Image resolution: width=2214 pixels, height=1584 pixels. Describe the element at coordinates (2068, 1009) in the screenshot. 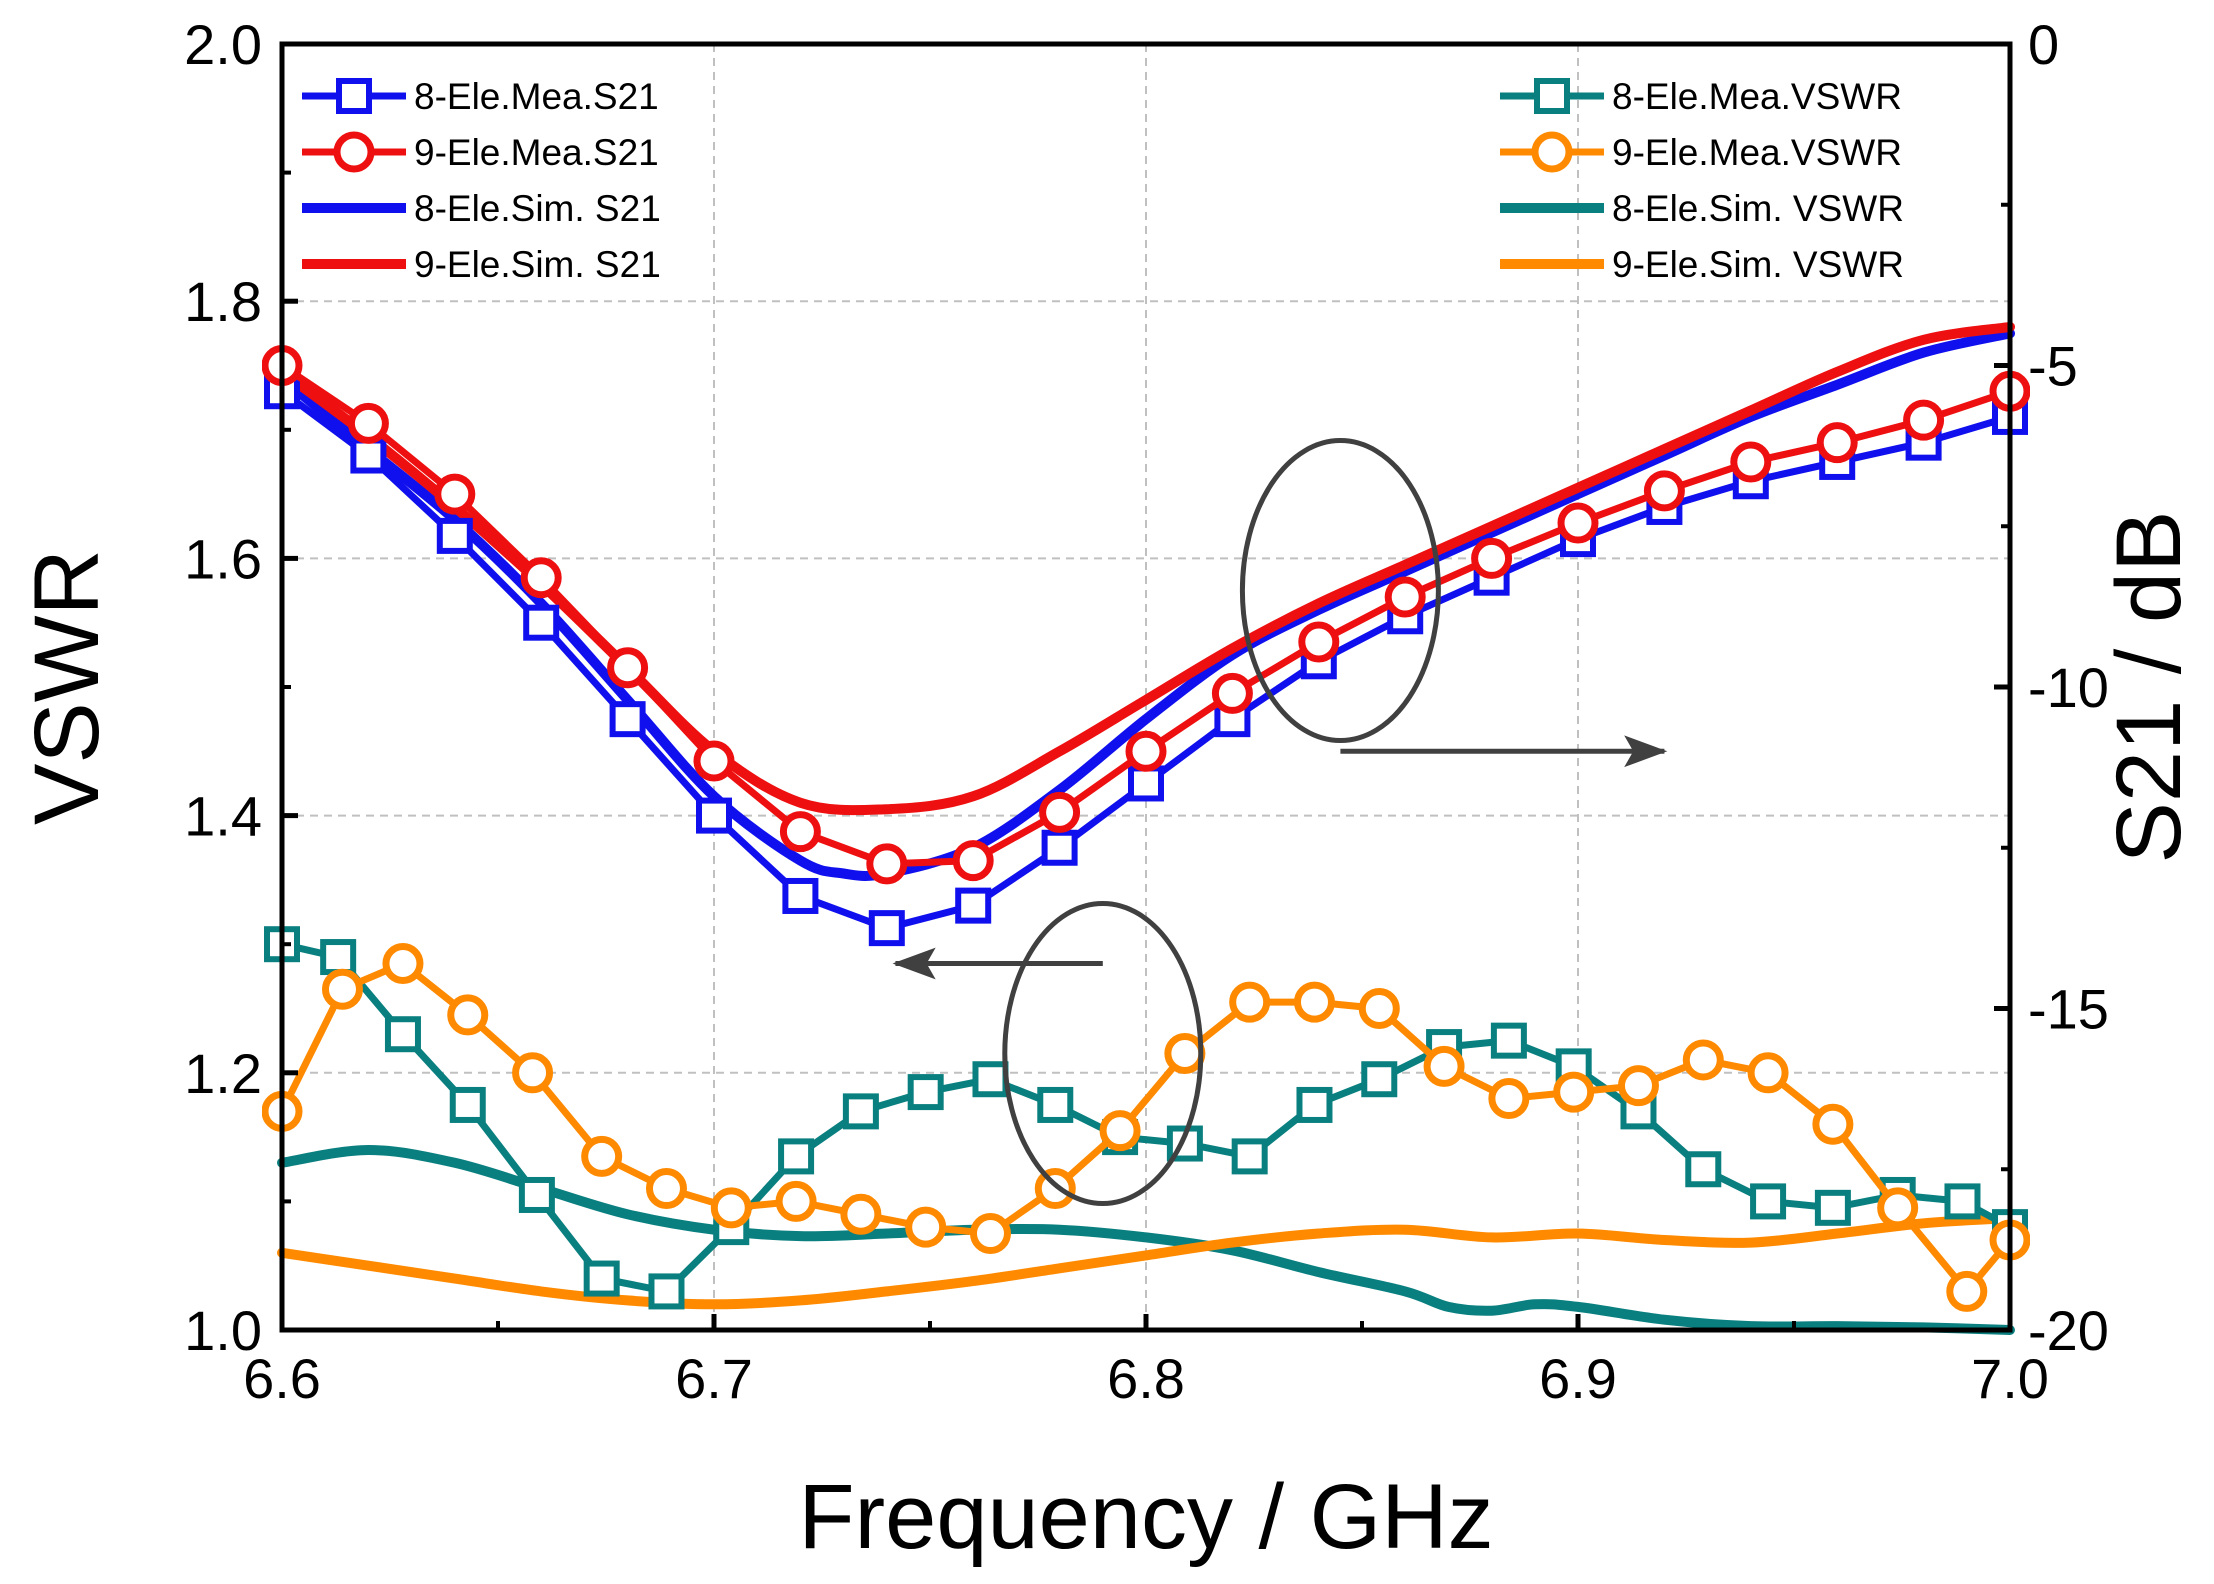

I see `y-right-tick-label: -15` at that location.